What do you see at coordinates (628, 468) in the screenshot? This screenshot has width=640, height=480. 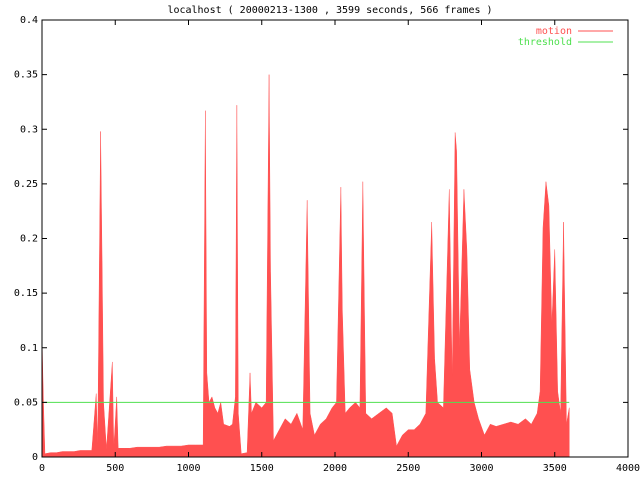 I see `x-tick-label: 4000` at bounding box center [628, 468].